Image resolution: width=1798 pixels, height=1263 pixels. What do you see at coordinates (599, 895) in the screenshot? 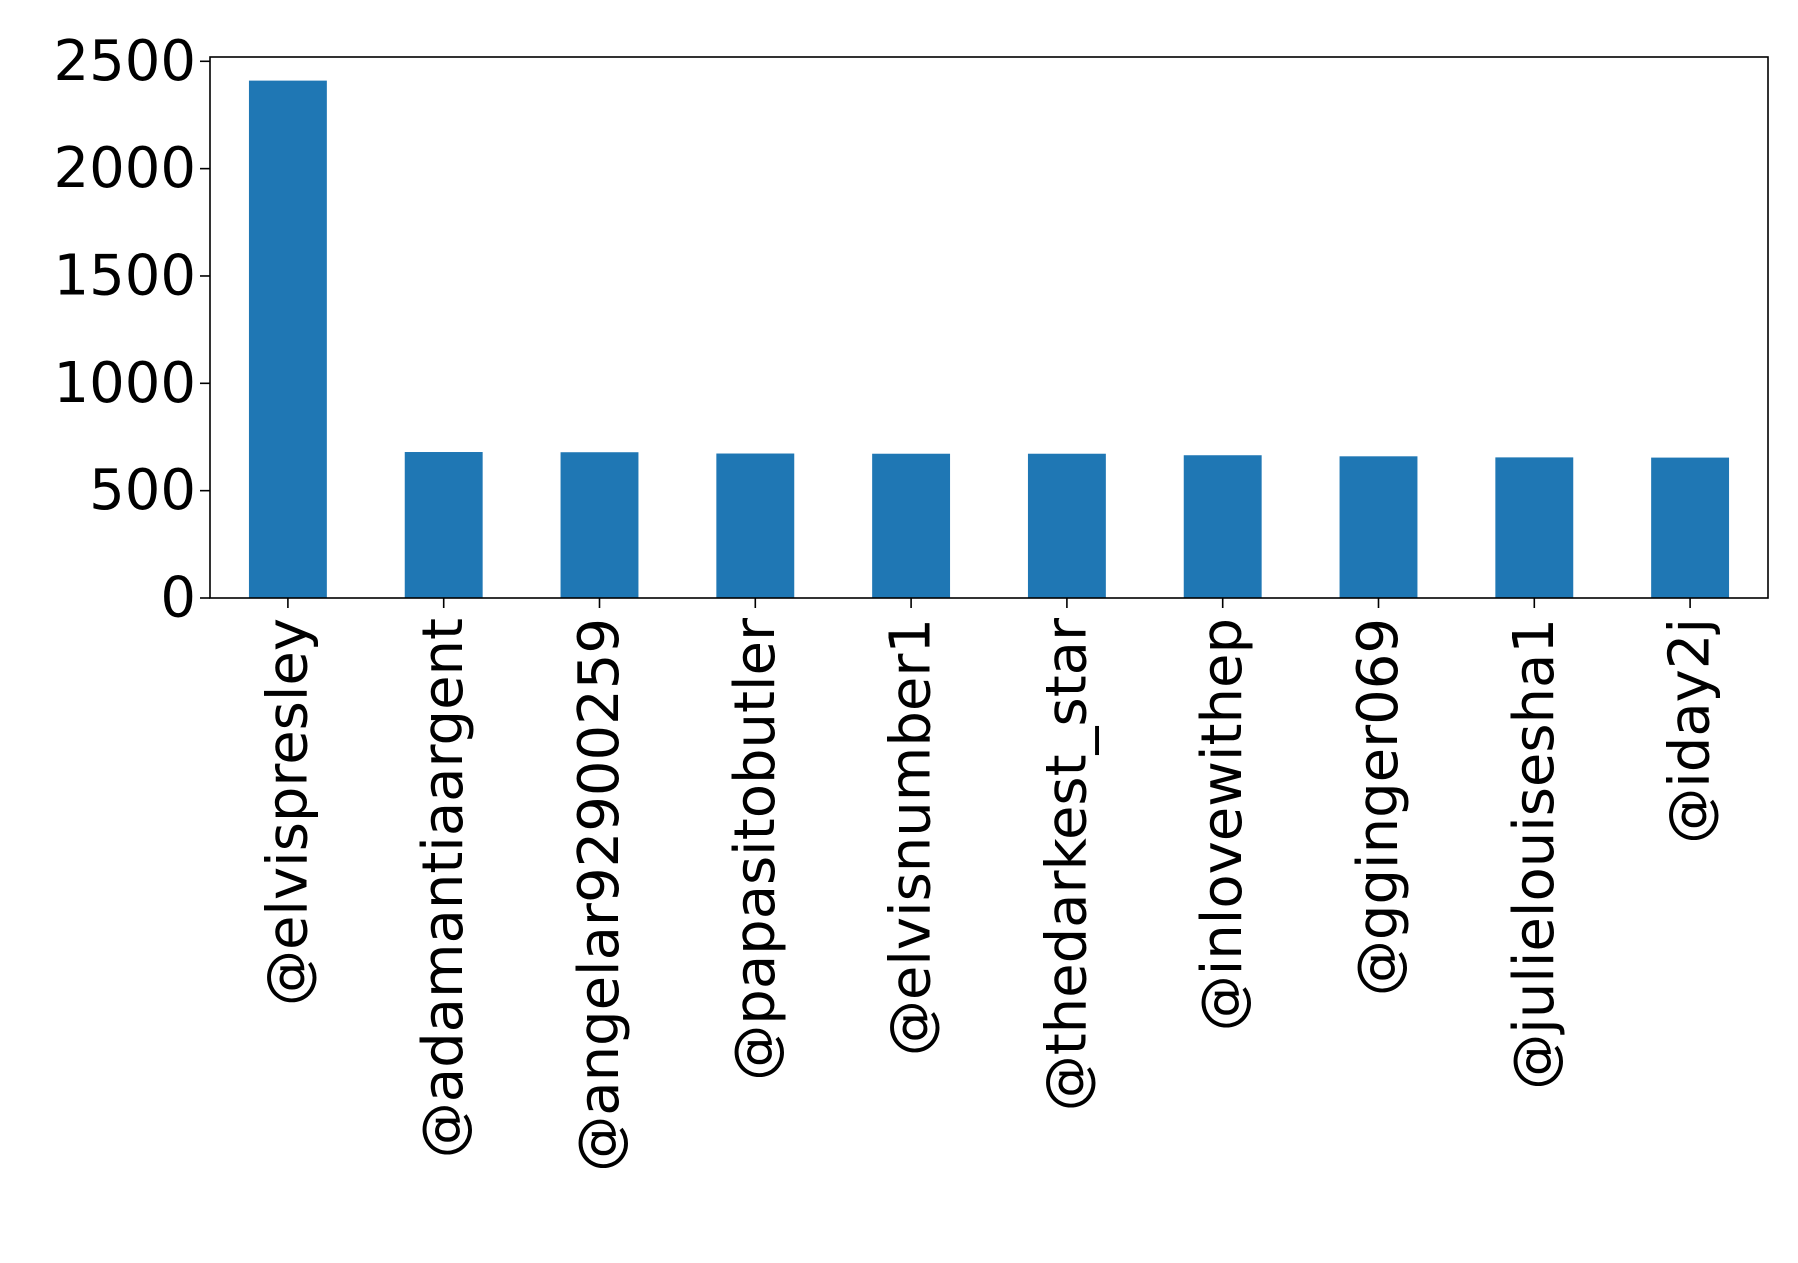
I see `x-tick-label-2: @angelar92900259` at bounding box center [599, 895].